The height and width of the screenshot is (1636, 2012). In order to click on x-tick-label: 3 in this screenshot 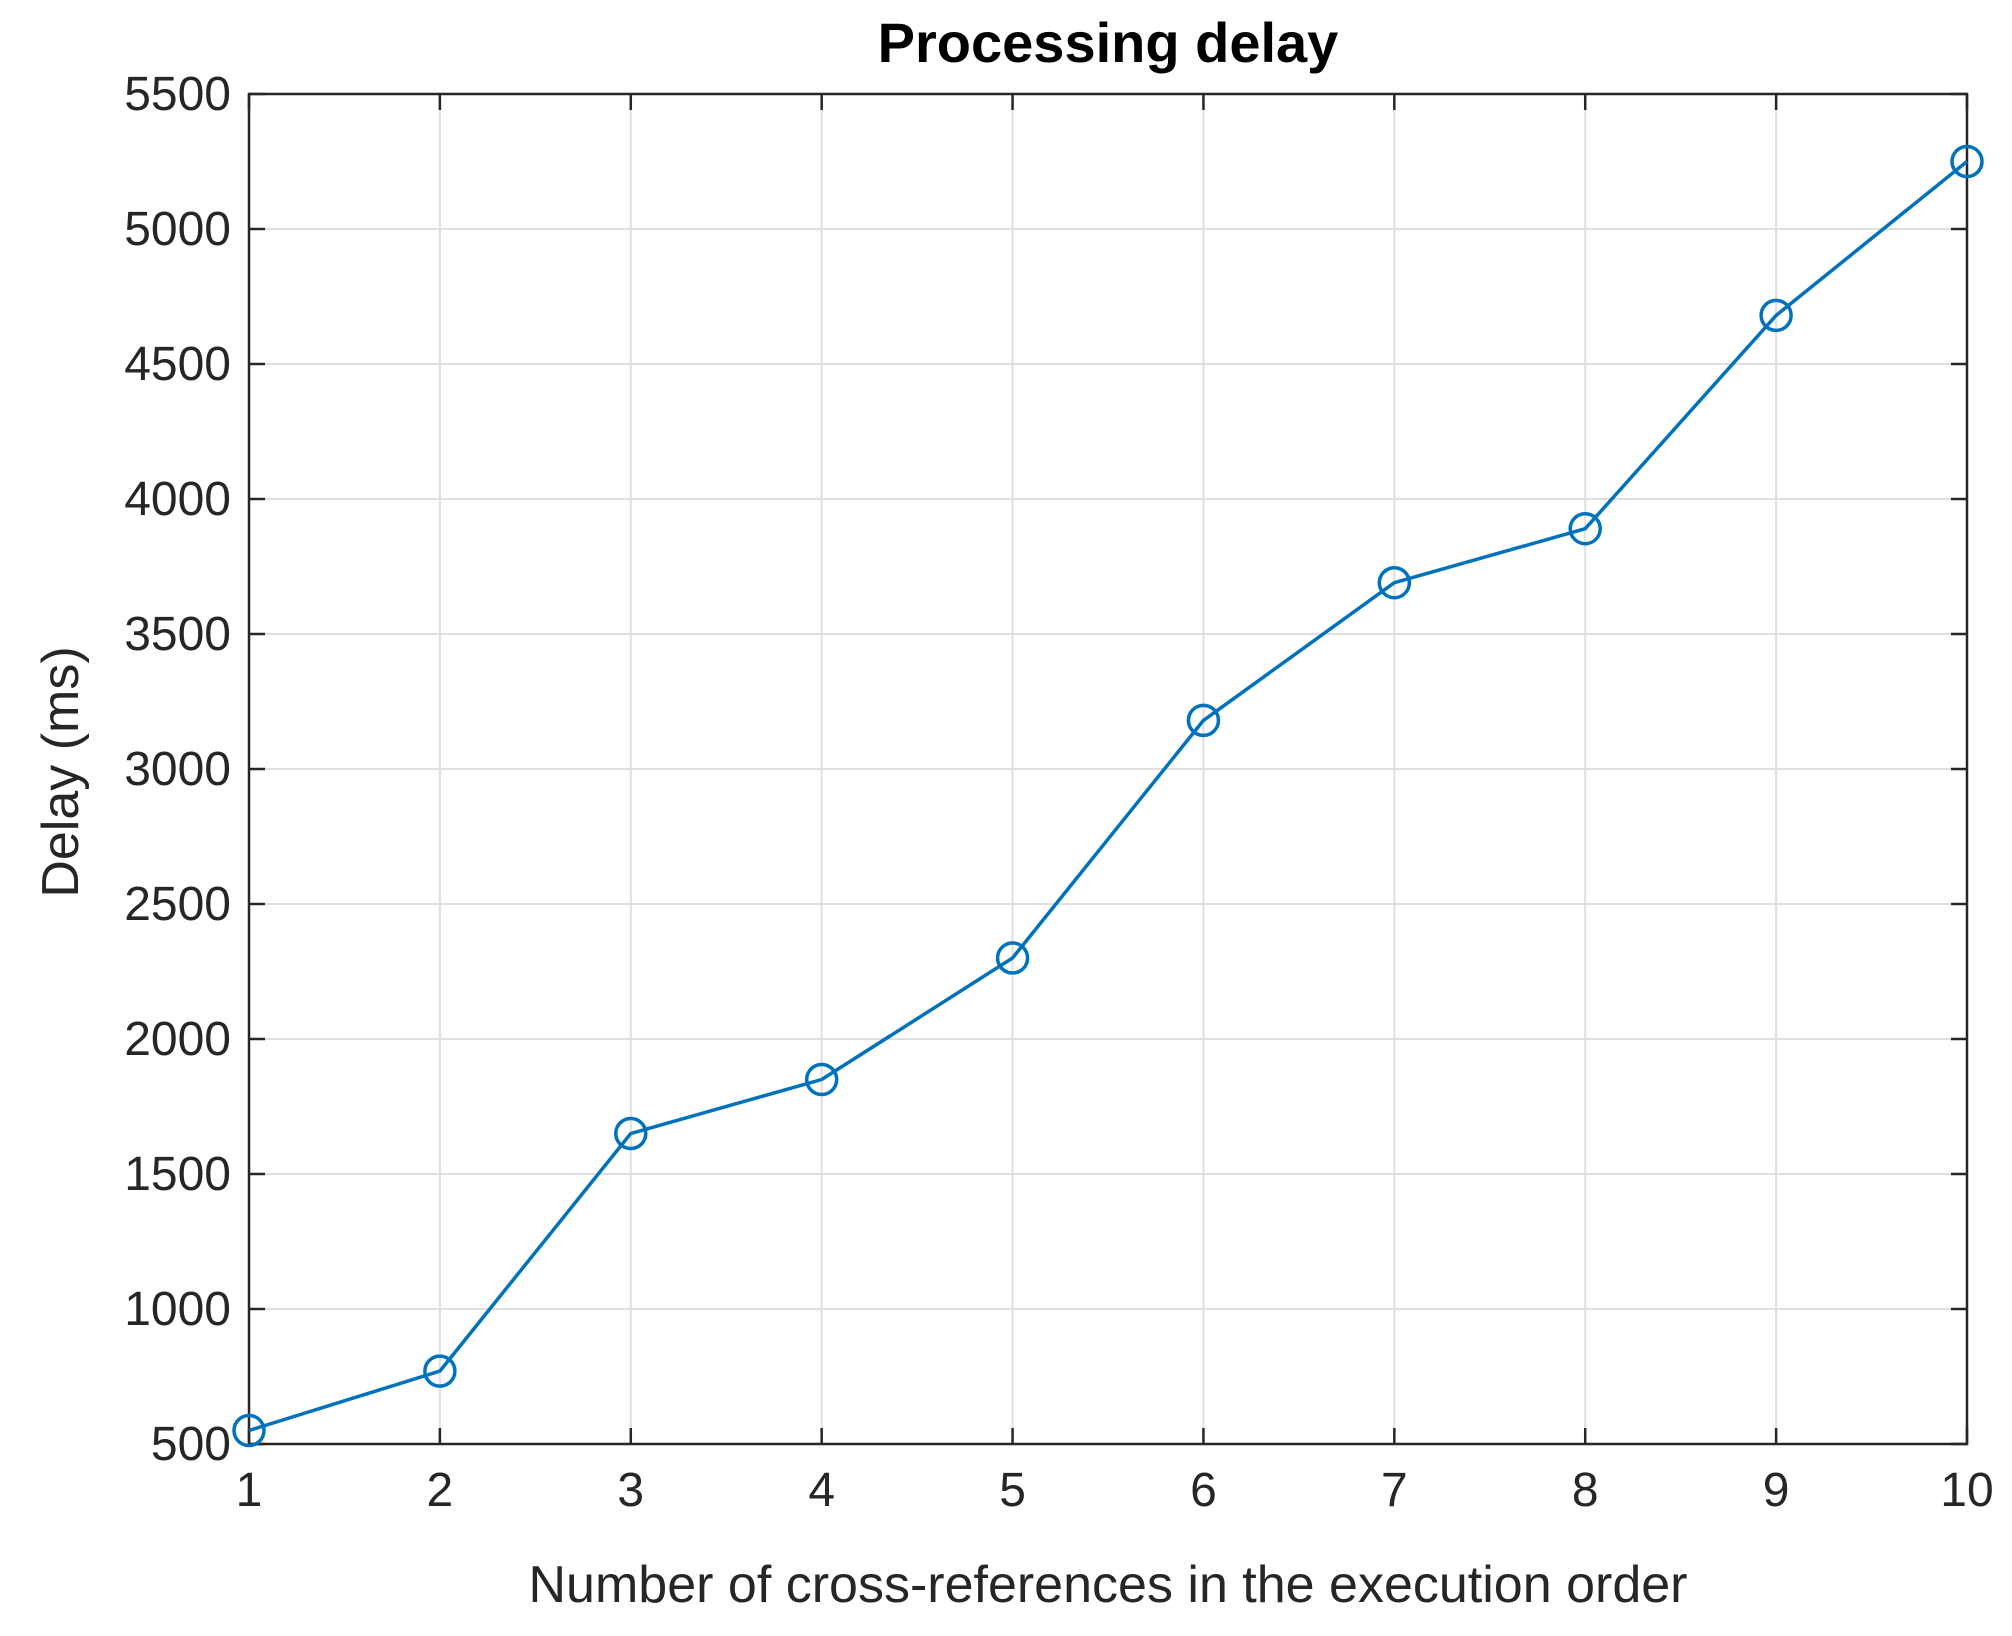, I will do `click(630, 1490)`.